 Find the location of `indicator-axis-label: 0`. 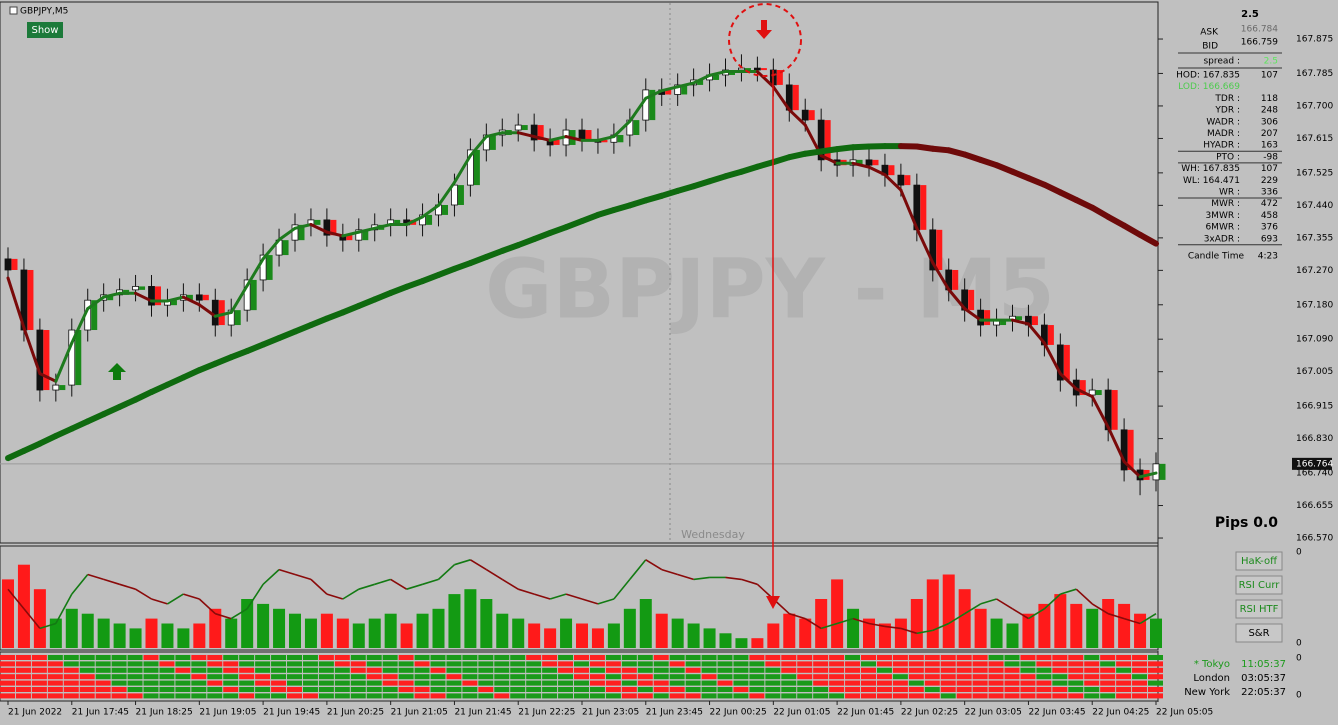

indicator-axis-label: 0 is located at coordinates (1299, 644).